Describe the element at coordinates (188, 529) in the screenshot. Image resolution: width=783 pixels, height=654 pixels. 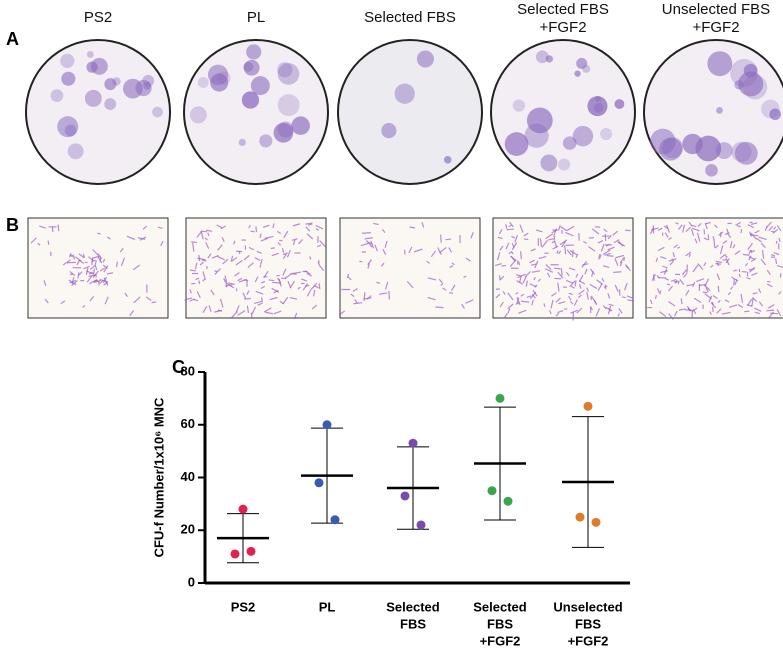
I see `y-tick-label: 20` at that location.